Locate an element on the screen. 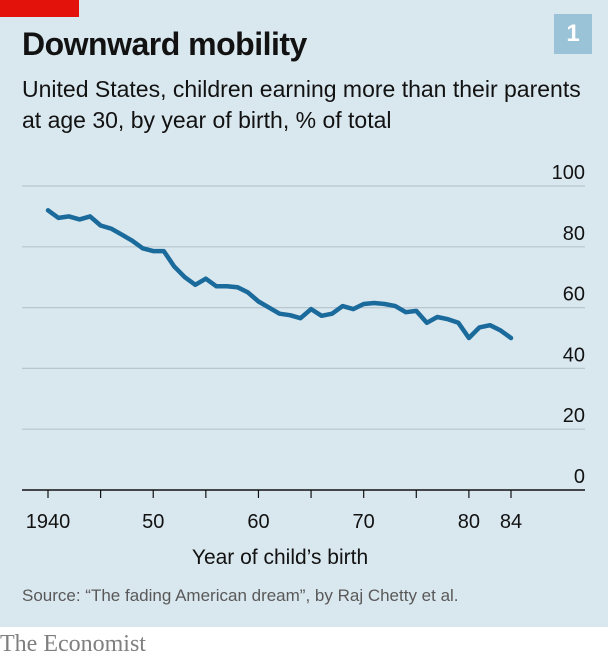 The height and width of the screenshot is (662, 608). x-tick-label: 1940 is located at coordinates (48, 522).